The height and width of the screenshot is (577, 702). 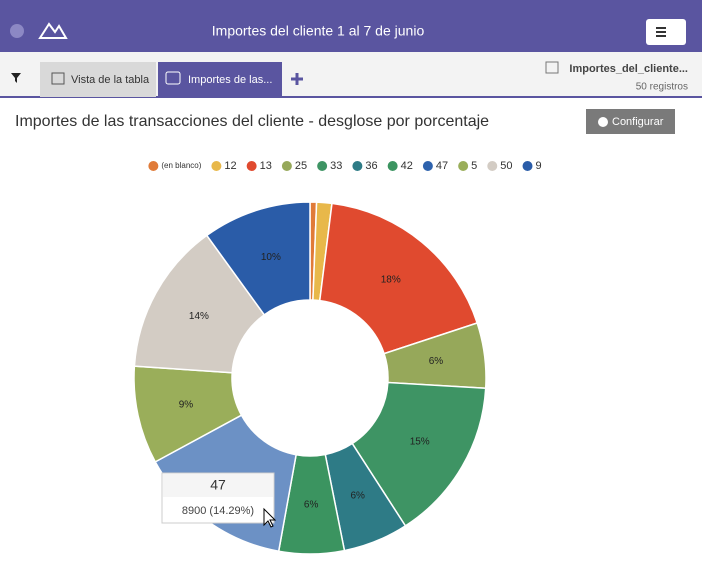 I want to click on tab-label: Vista de la tabla, so click(x=110, y=80).